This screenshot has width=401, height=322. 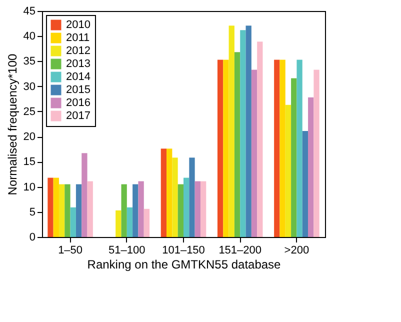 What do you see at coordinates (29, 86) in the screenshot?
I see `y-tick-label: 30` at bounding box center [29, 86].